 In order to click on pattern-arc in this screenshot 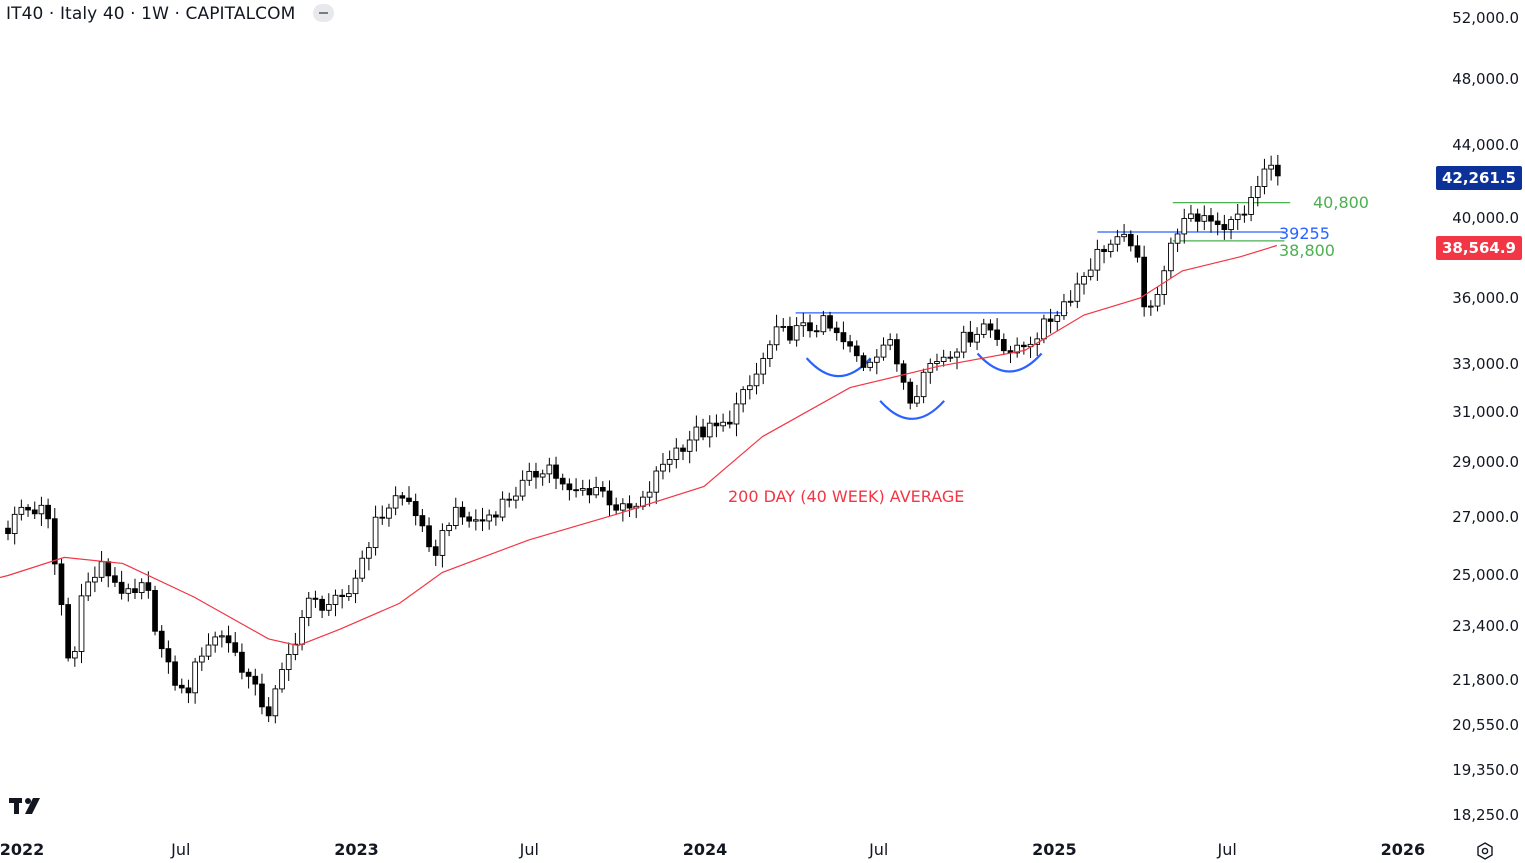, I will do `click(912, 410)`.